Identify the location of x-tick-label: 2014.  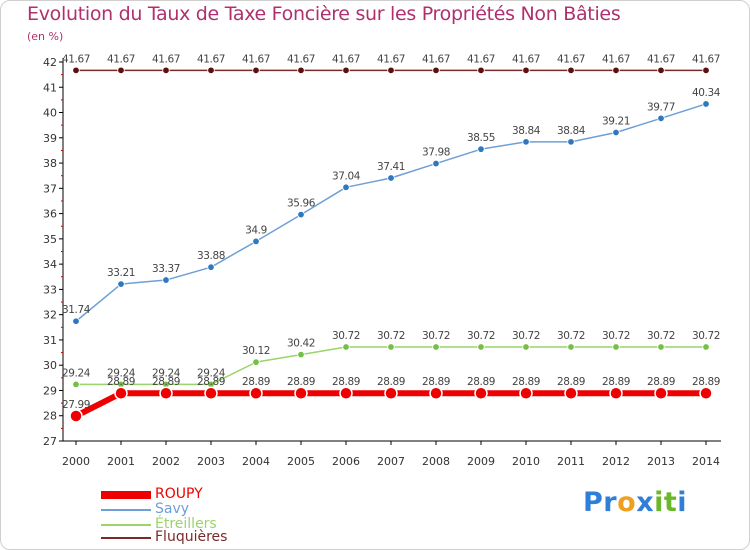
(706, 461).